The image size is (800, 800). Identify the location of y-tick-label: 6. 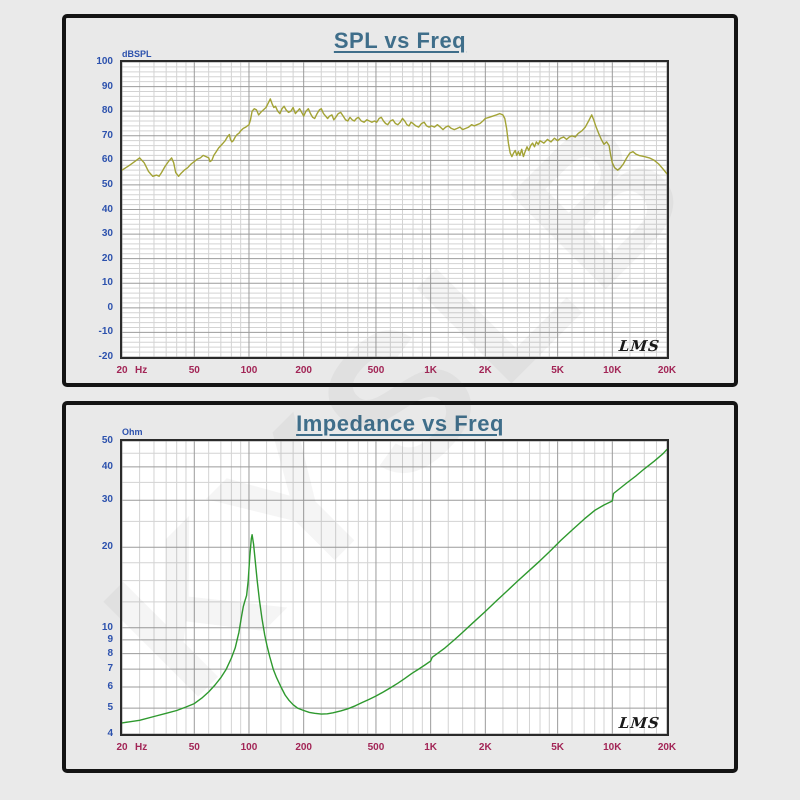
(110, 686).